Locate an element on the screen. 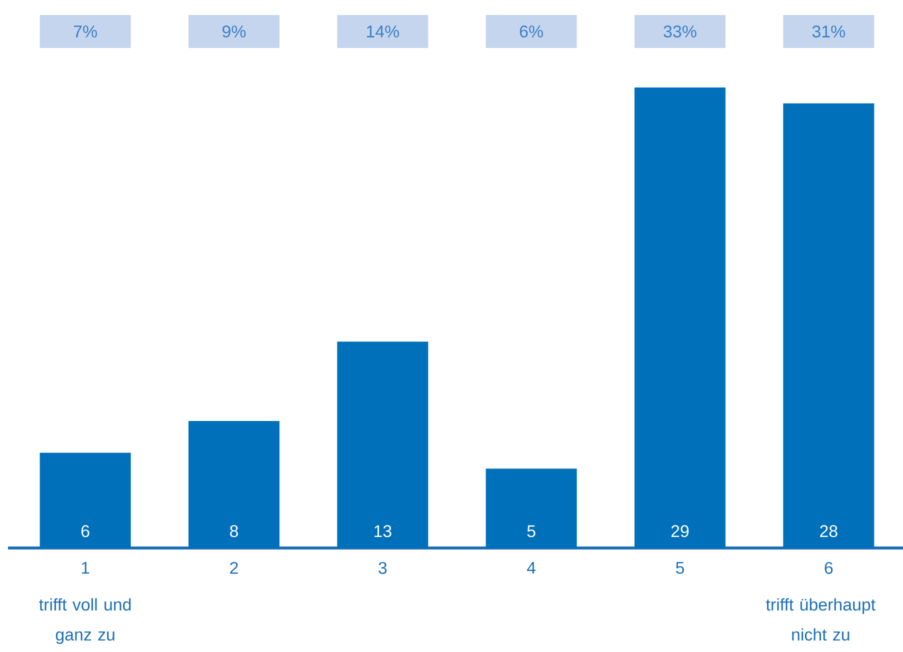 This screenshot has width=903, height=652. text: trifft voll und ganz zu is located at coordinates (85, 621).